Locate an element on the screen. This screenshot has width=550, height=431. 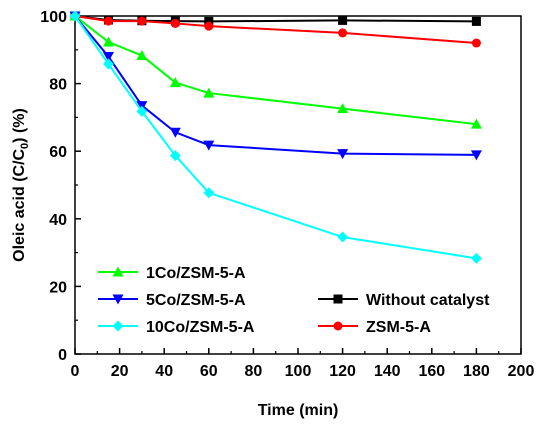
y-tick-label: 0 is located at coordinates (62, 355).